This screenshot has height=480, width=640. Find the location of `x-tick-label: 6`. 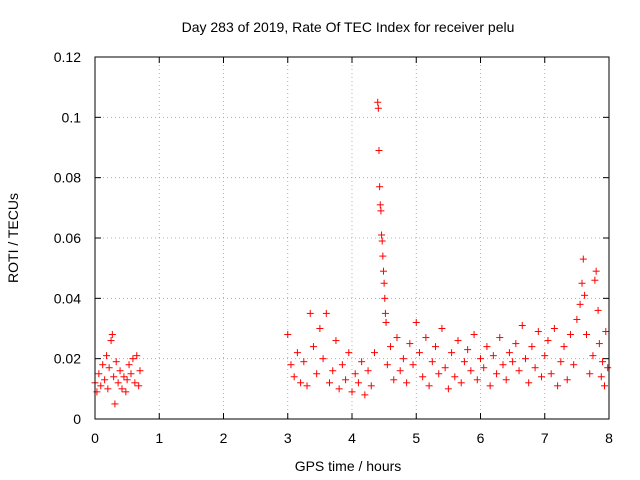

x-tick-label: 6 is located at coordinates (481, 438).